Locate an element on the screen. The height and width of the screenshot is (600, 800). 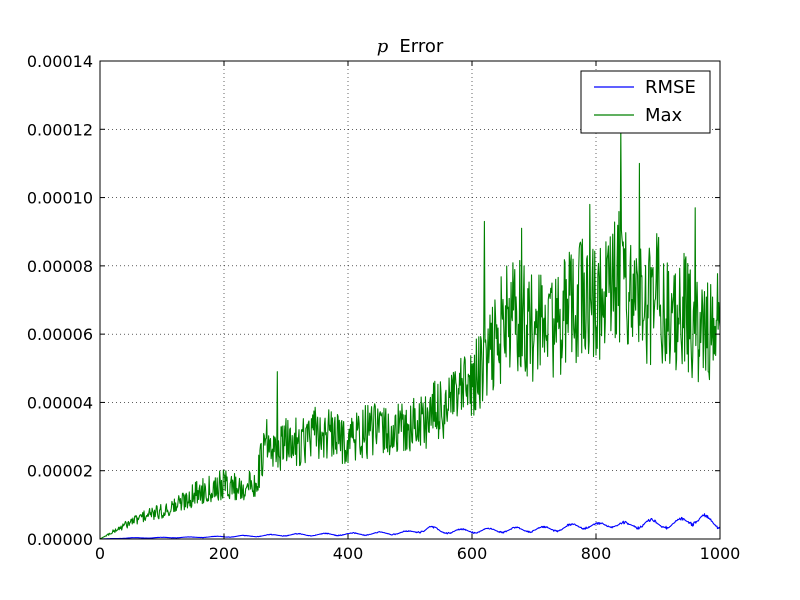
legend-box is located at coordinates (645, 102).